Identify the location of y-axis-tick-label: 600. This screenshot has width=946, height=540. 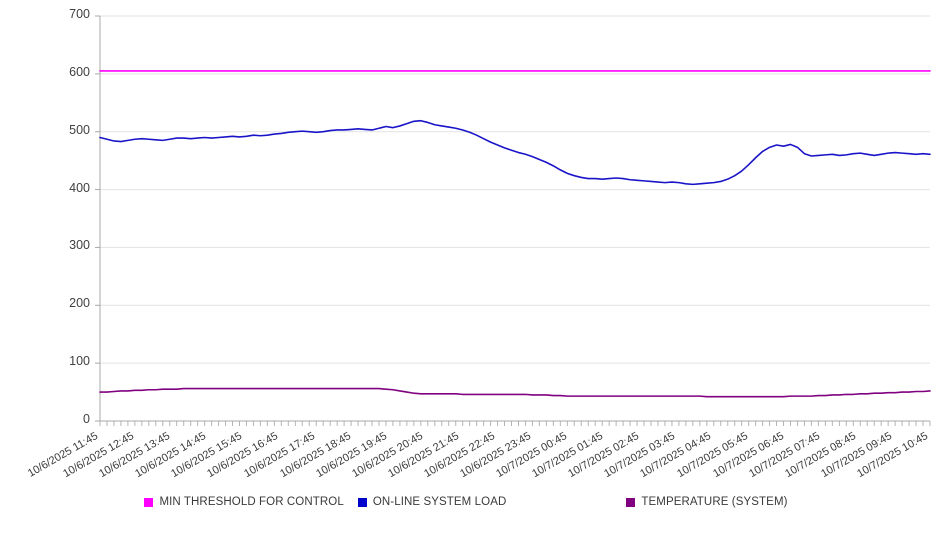
(79, 71).